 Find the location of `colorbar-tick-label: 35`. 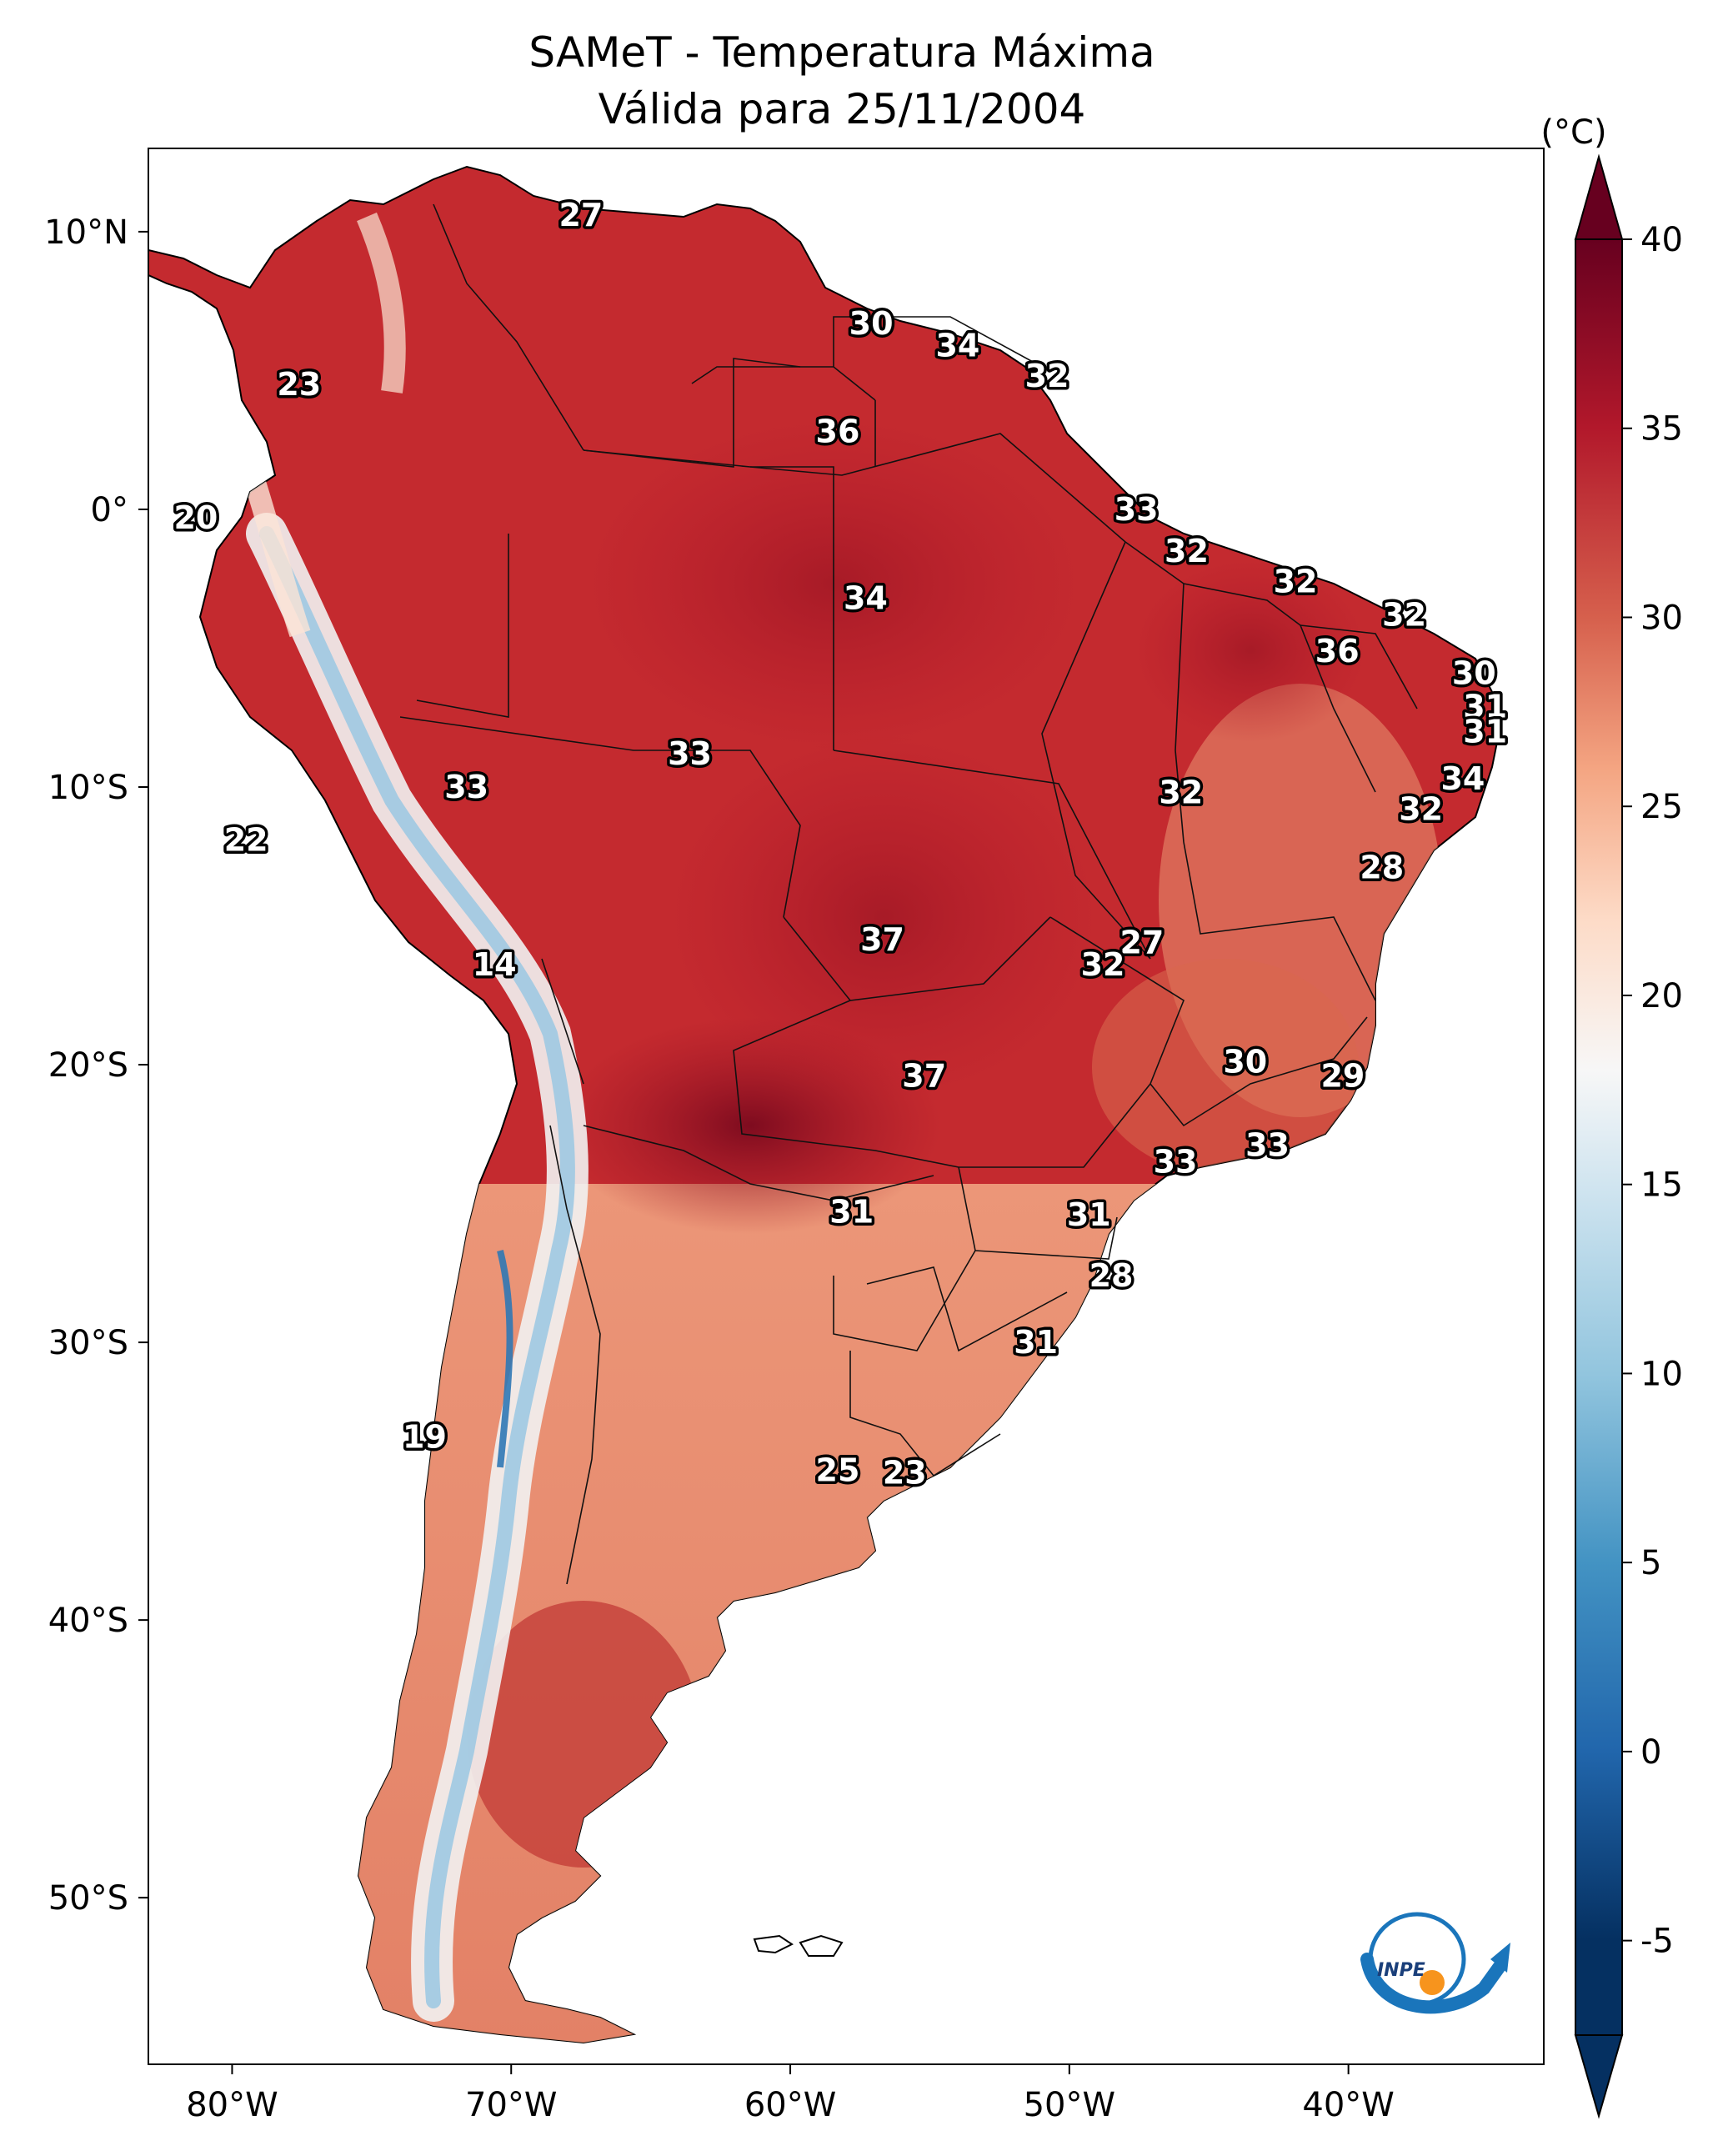

colorbar-tick-label: 35 is located at coordinates (1661, 430).